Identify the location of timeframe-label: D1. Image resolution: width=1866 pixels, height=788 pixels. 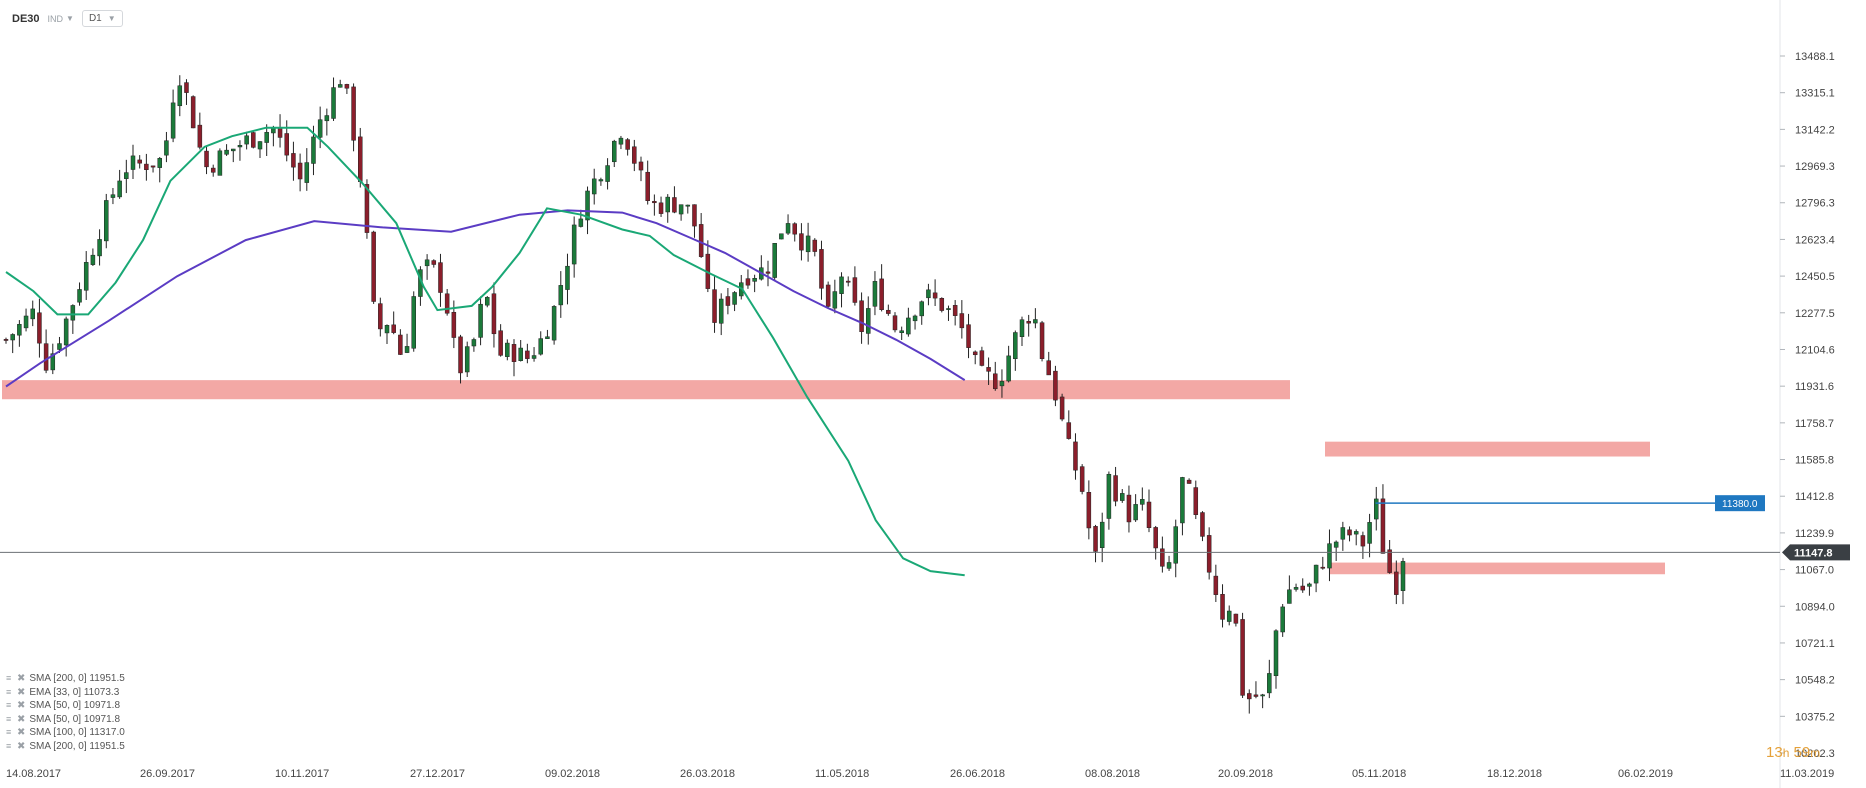
(95, 18).